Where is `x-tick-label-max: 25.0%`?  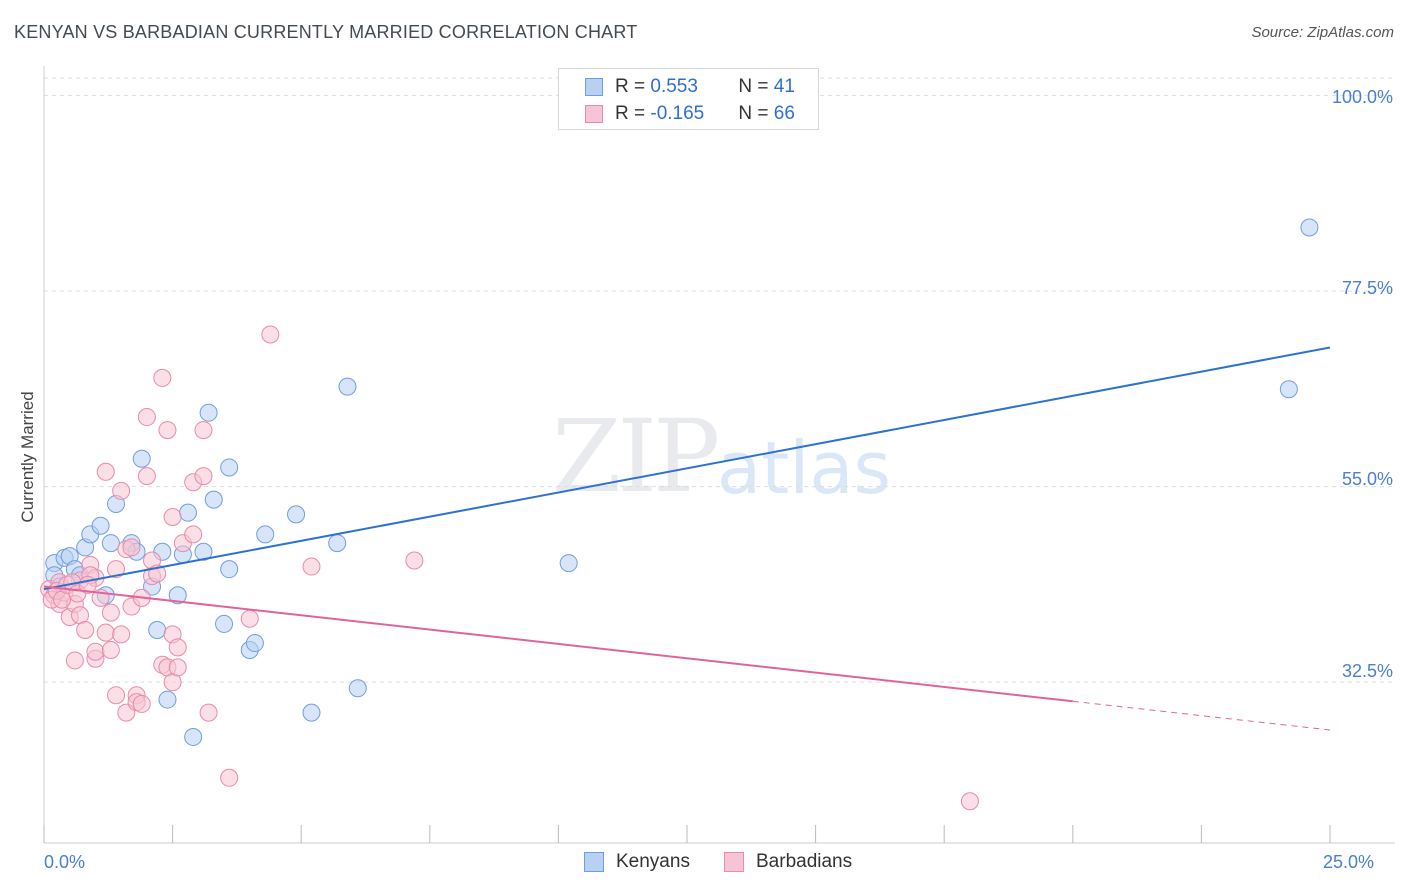
x-tick-label-max: 25.0% is located at coordinates (1349, 862).